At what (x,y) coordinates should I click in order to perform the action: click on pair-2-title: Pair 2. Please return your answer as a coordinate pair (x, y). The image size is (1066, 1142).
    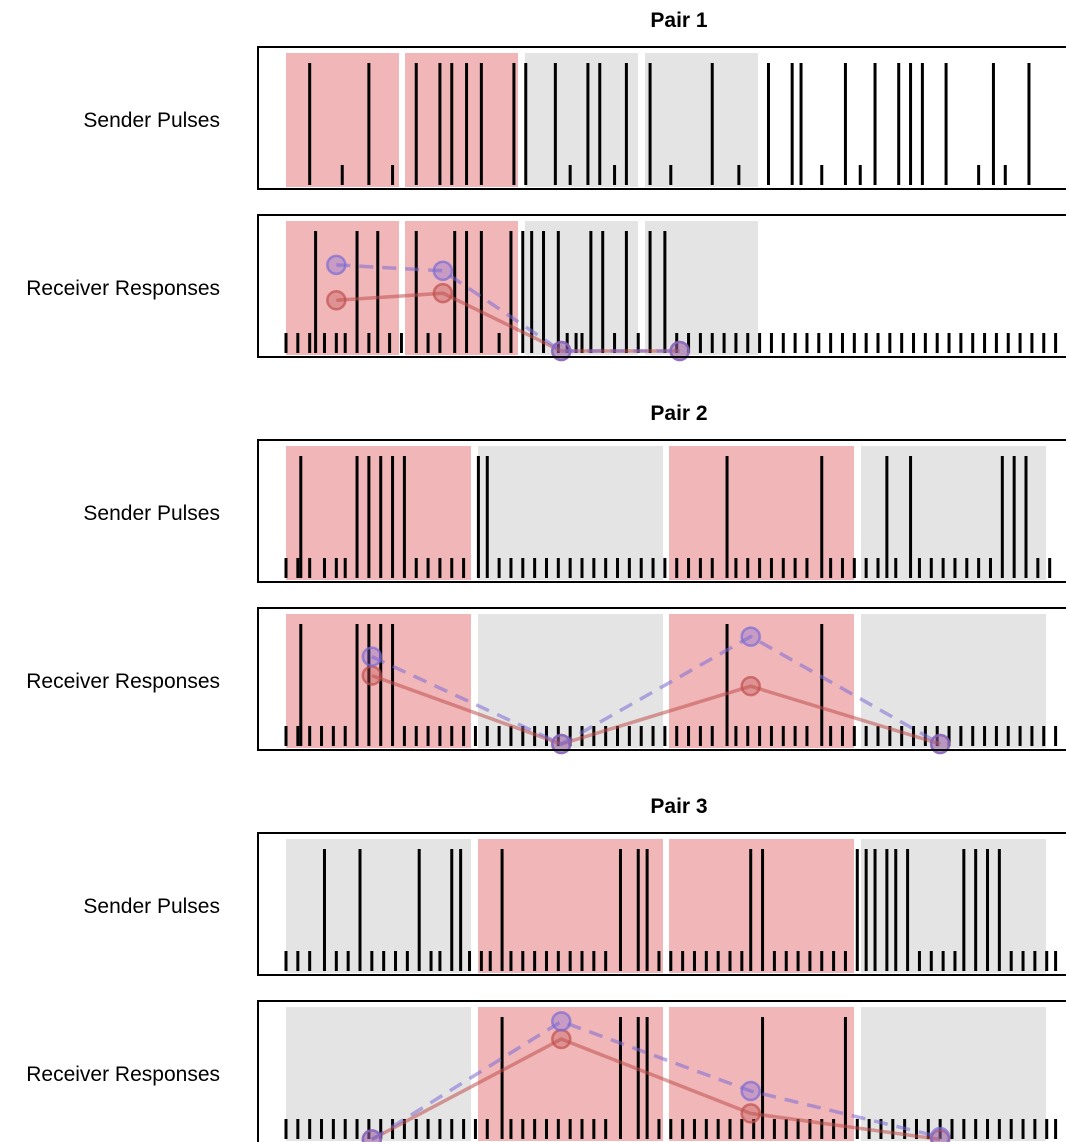
    Looking at the image, I should click on (678, 413).